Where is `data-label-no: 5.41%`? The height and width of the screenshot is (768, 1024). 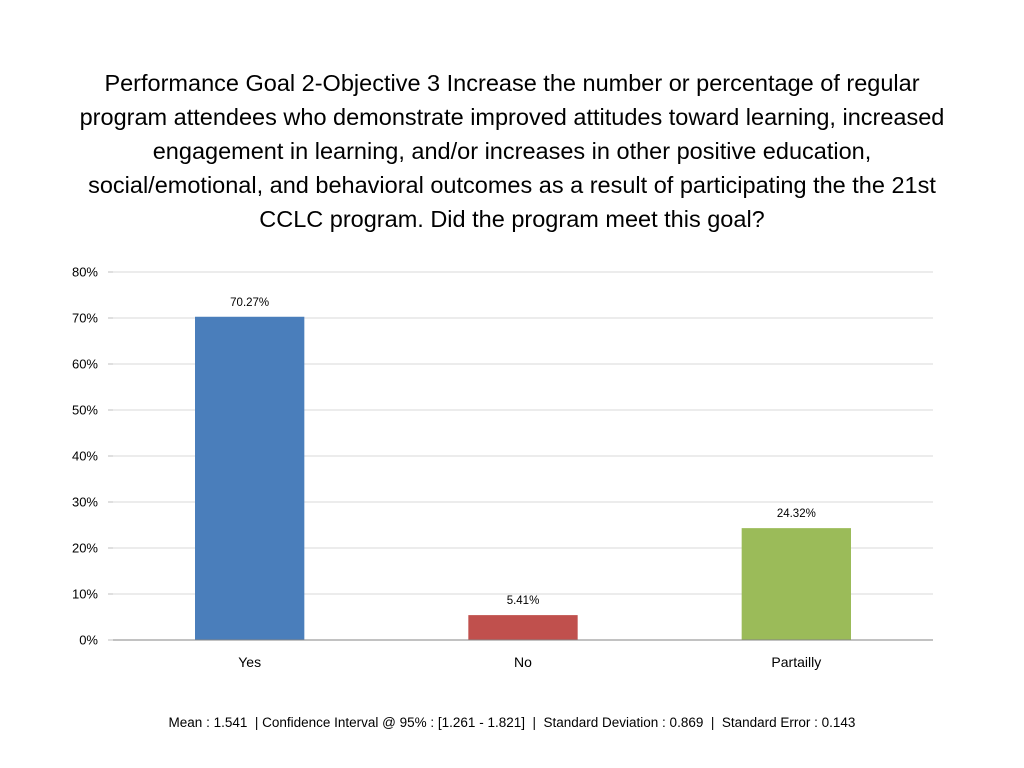 data-label-no: 5.41% is located at coordinates (523, 601).